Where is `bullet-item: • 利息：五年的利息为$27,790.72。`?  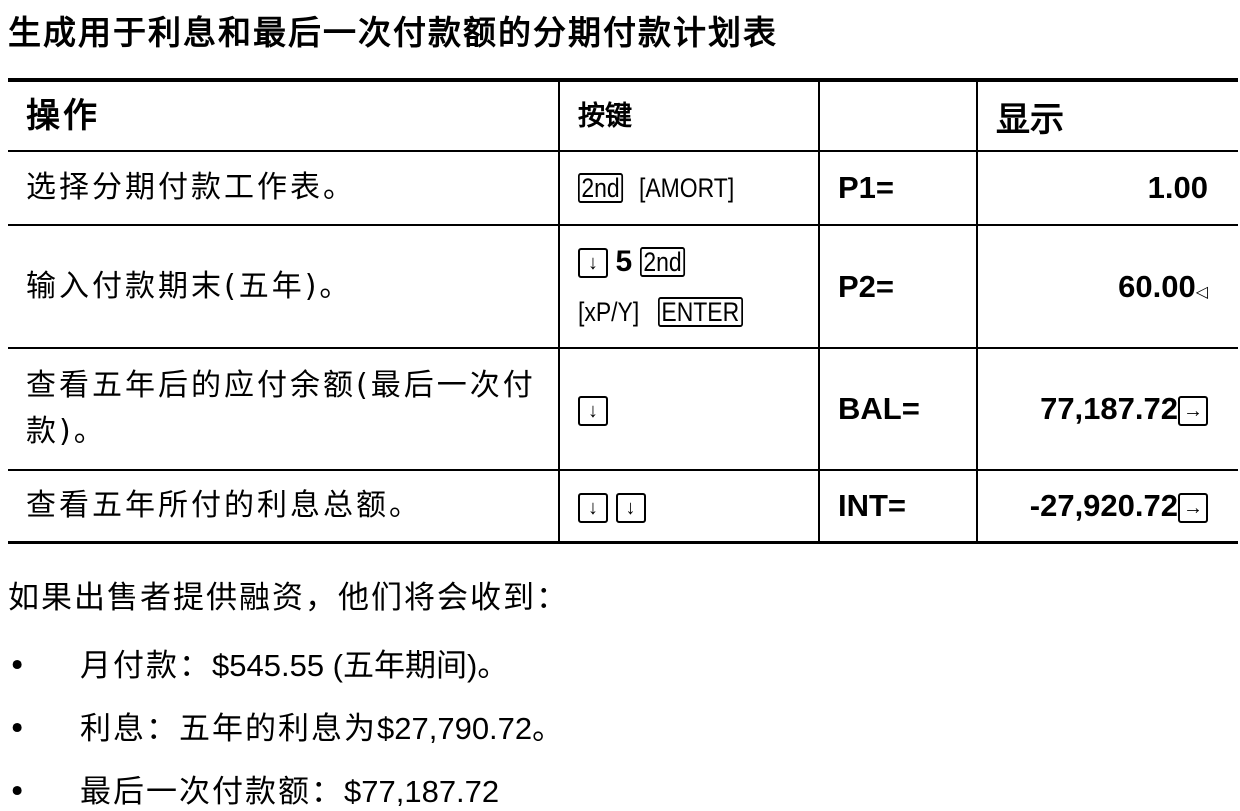 bullet-item: • 利息：五年的利息为$27,790.72。 is located at coordinates (285, 725).